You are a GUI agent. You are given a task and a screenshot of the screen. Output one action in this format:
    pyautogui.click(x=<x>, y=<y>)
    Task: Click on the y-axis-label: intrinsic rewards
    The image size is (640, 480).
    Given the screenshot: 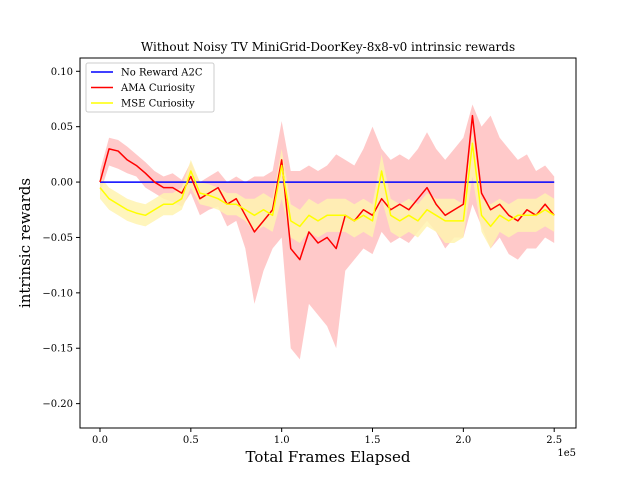 What is the action you would take?
    pyautogui.click(x=25, y=243)
    